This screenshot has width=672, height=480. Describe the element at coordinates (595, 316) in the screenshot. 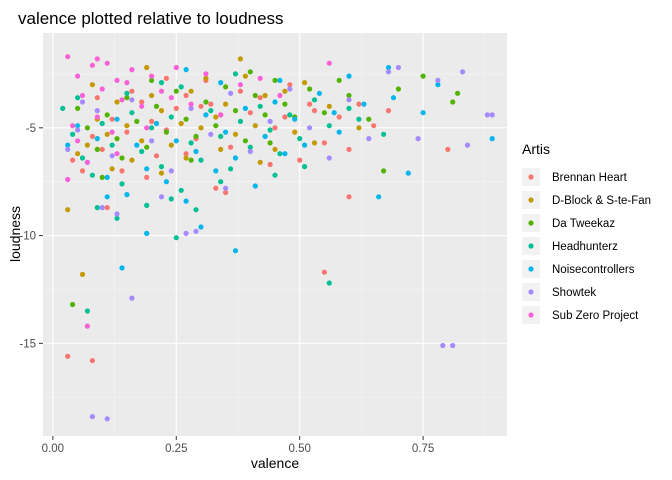

I see `legend-label: Sub Zero Project` at that location.